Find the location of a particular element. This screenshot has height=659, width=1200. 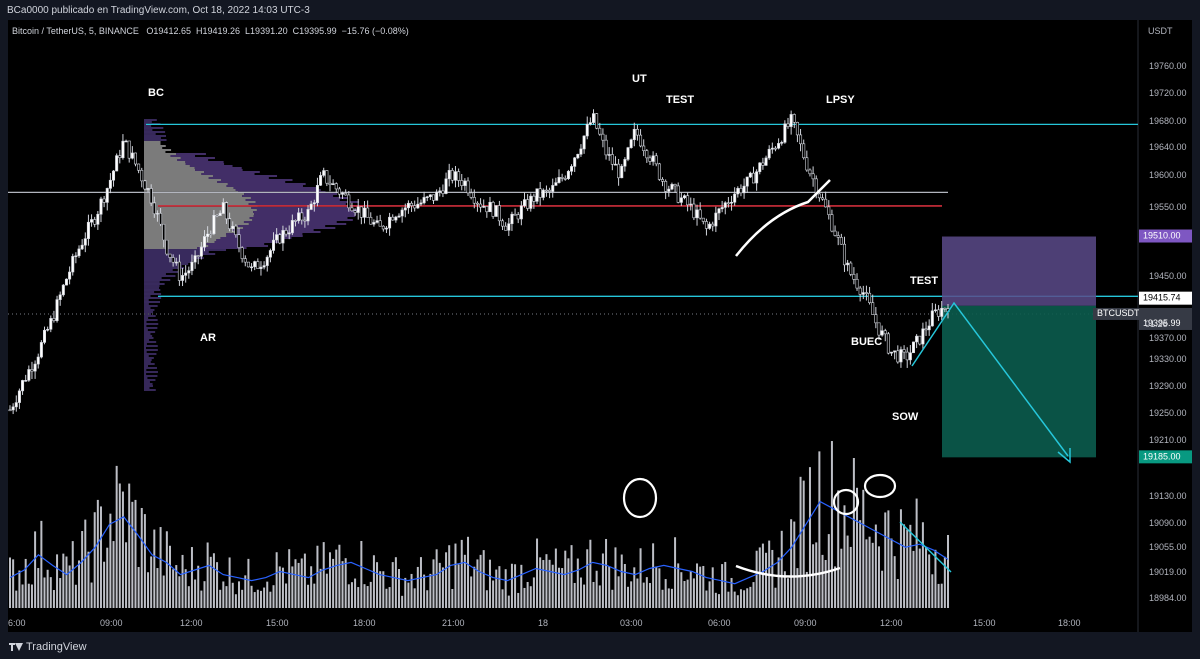

y-tick-label: 19250.00 is located at coordinates (1168, 413).